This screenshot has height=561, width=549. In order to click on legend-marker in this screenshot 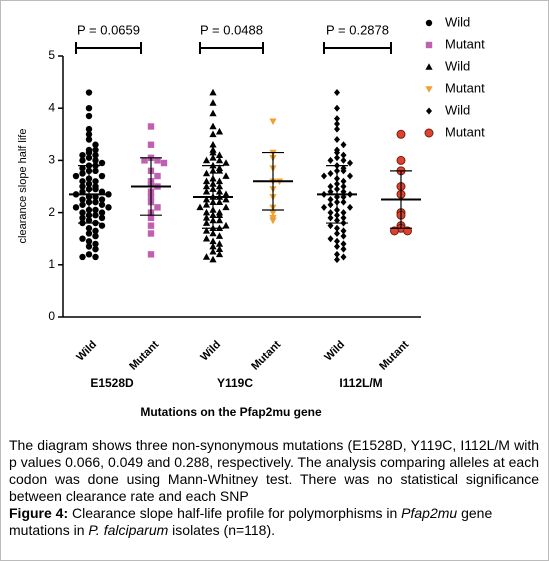, I will do `click(429, 111)`.